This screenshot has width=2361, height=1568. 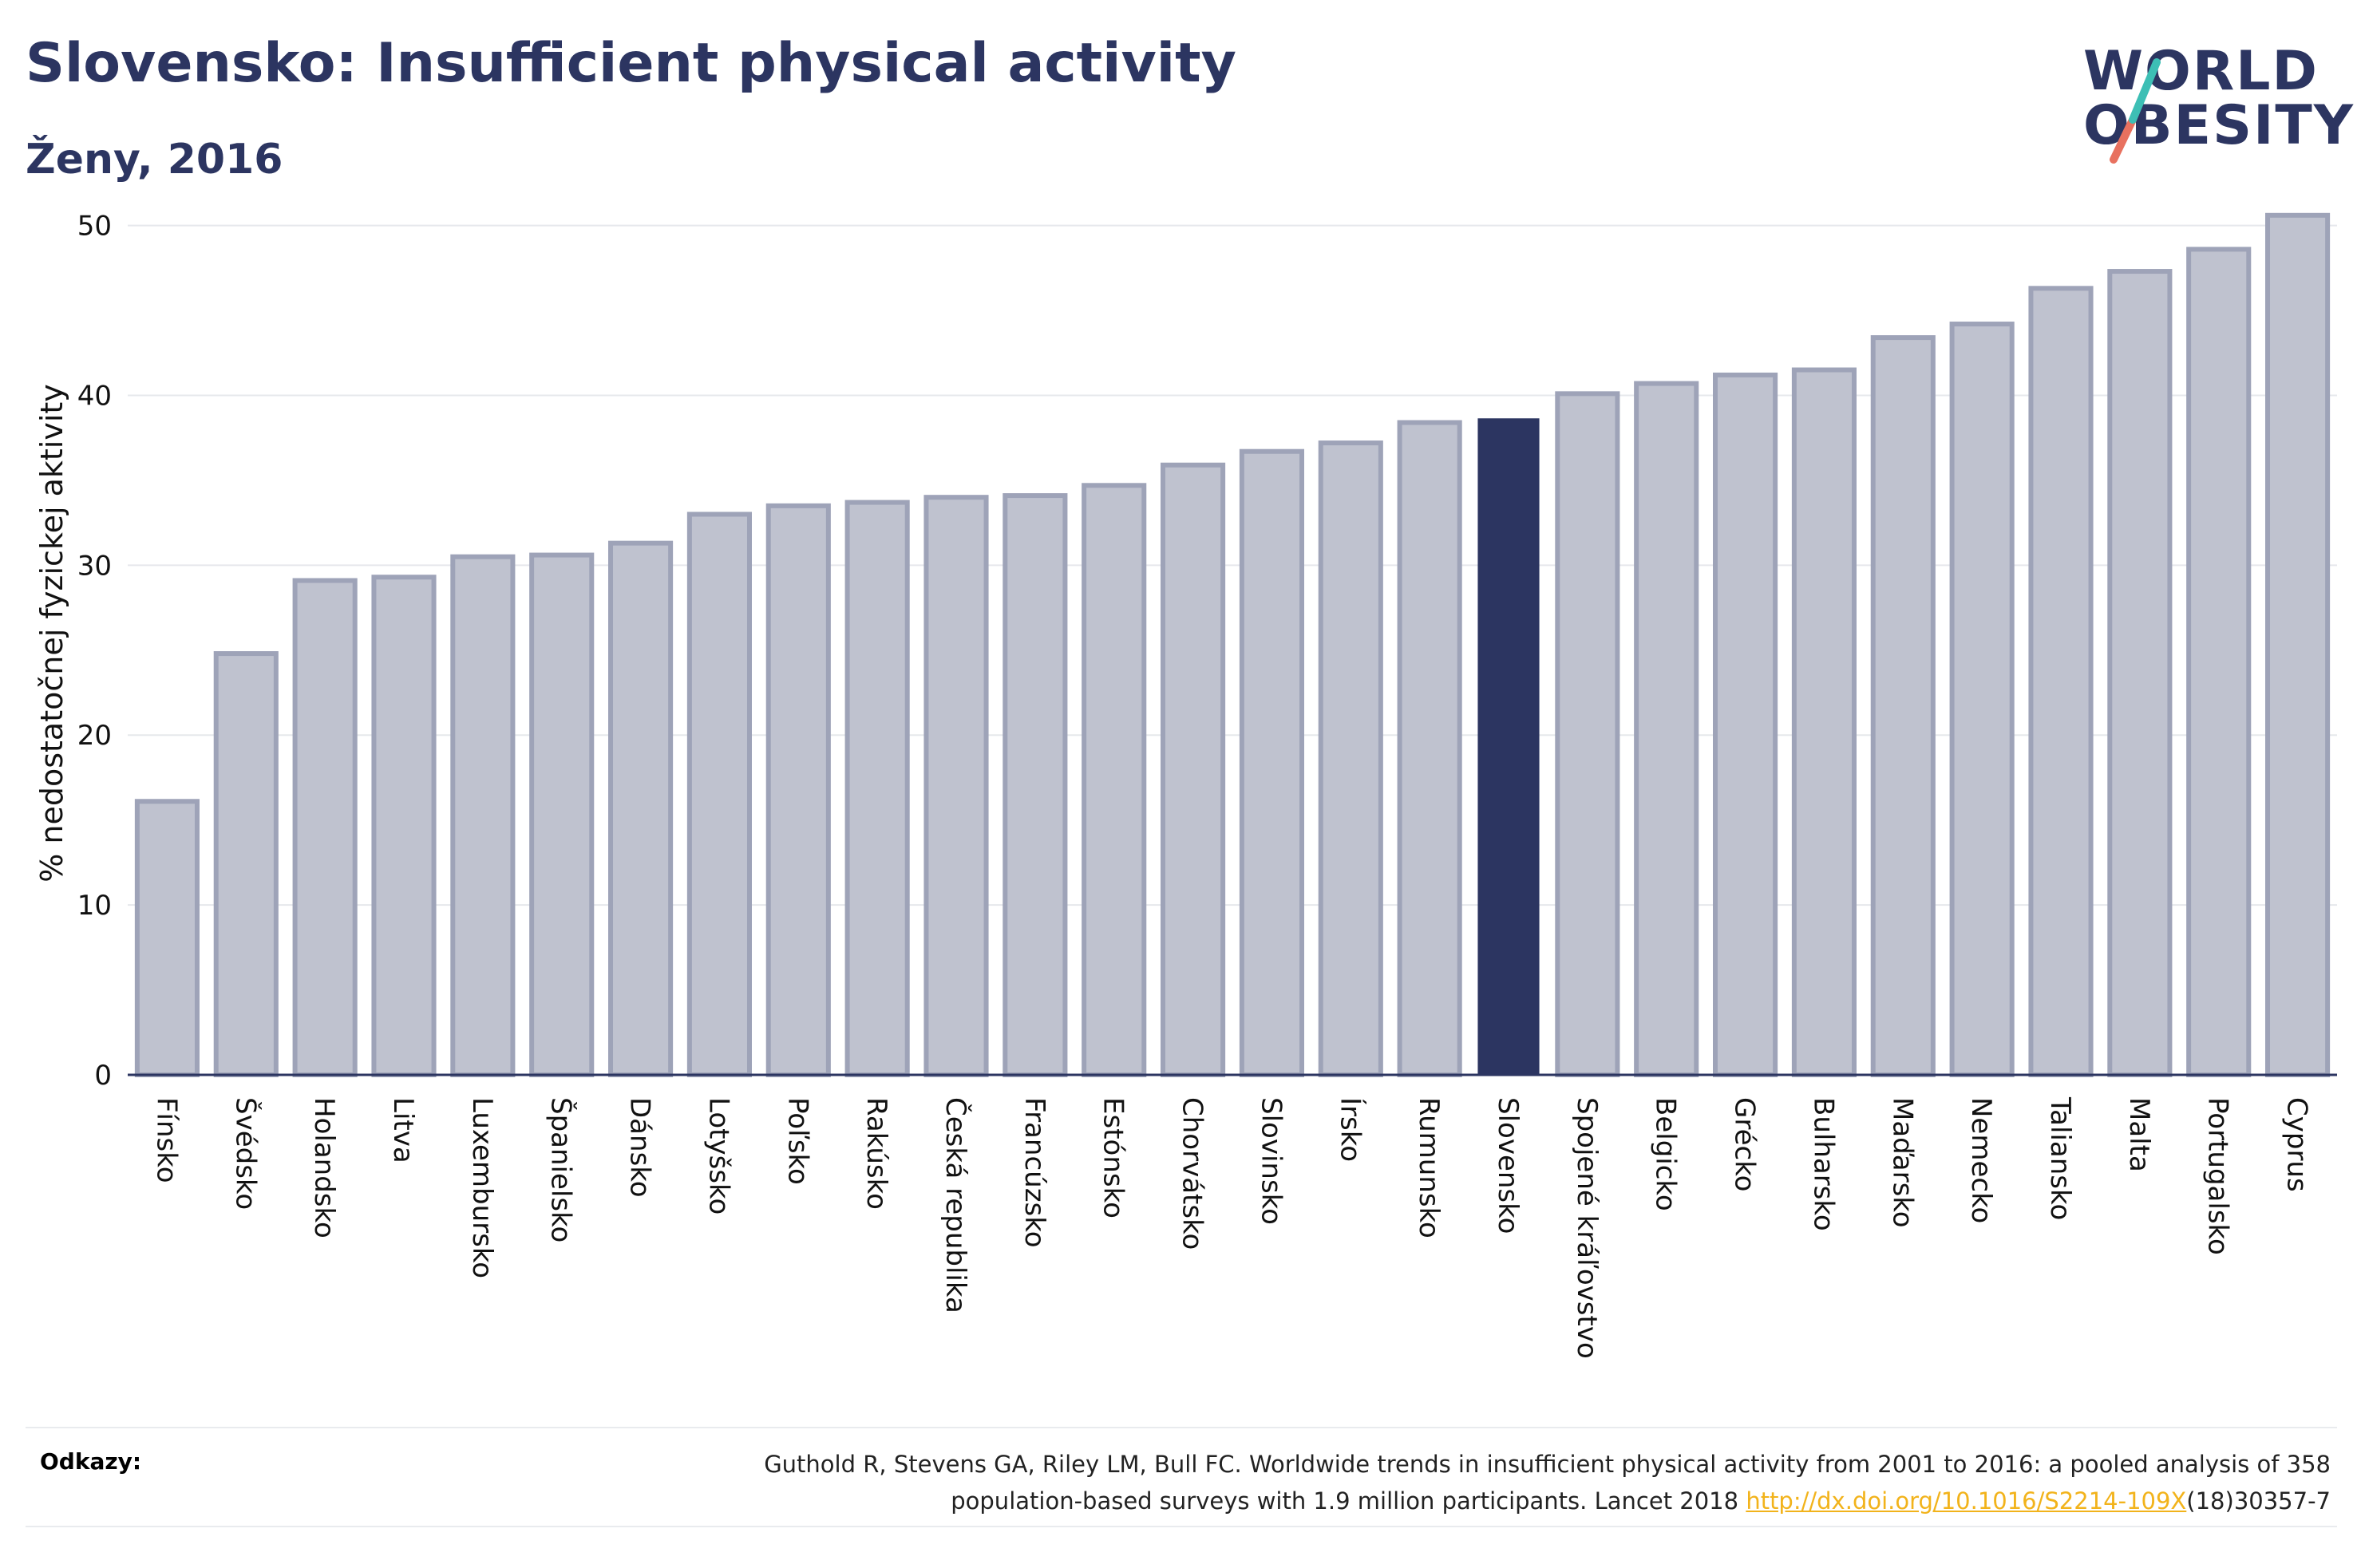 What do you see at coordinates (94, 566) in the screenshot?
I see `y-tick-label: 30` at bounding box center [94, 566].